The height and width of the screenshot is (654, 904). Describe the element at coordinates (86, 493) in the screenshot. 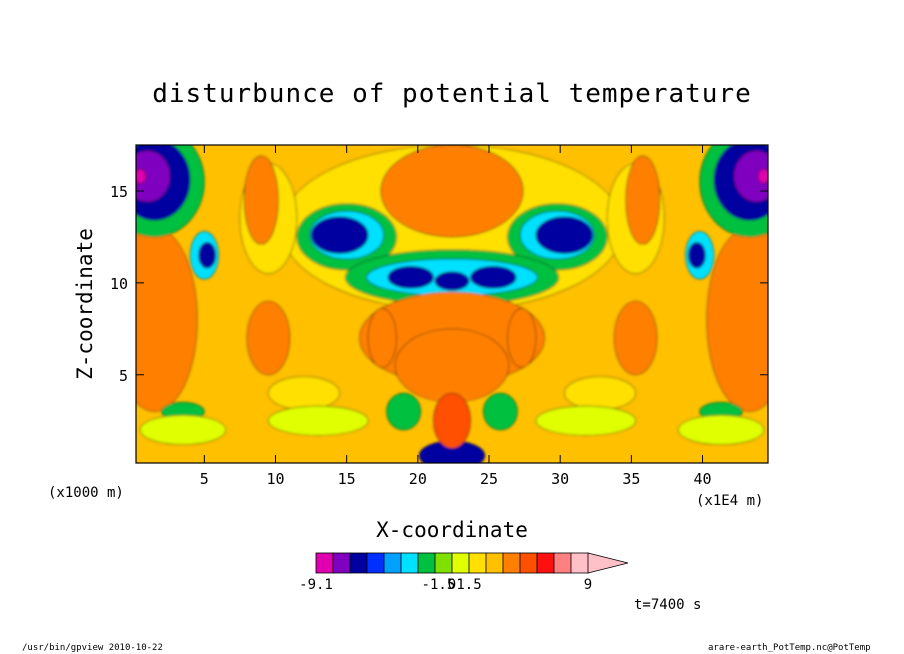

I see `x-unit-left: (x1000 m)` at that location.